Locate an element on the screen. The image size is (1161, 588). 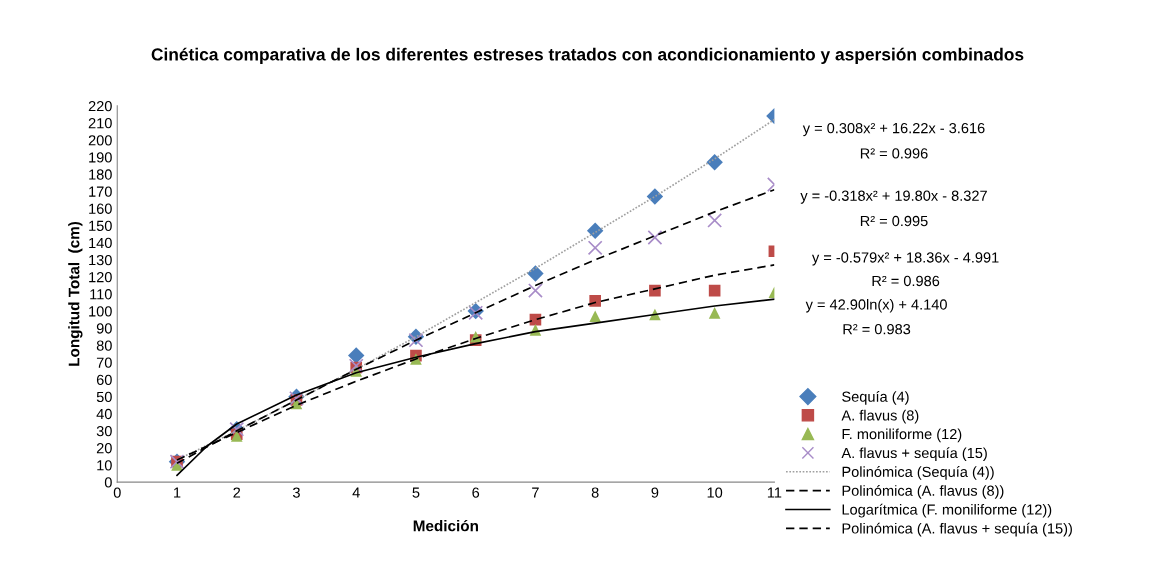
legend-label: A. flavus + sequía (15) is located at coordinates (914, 454).